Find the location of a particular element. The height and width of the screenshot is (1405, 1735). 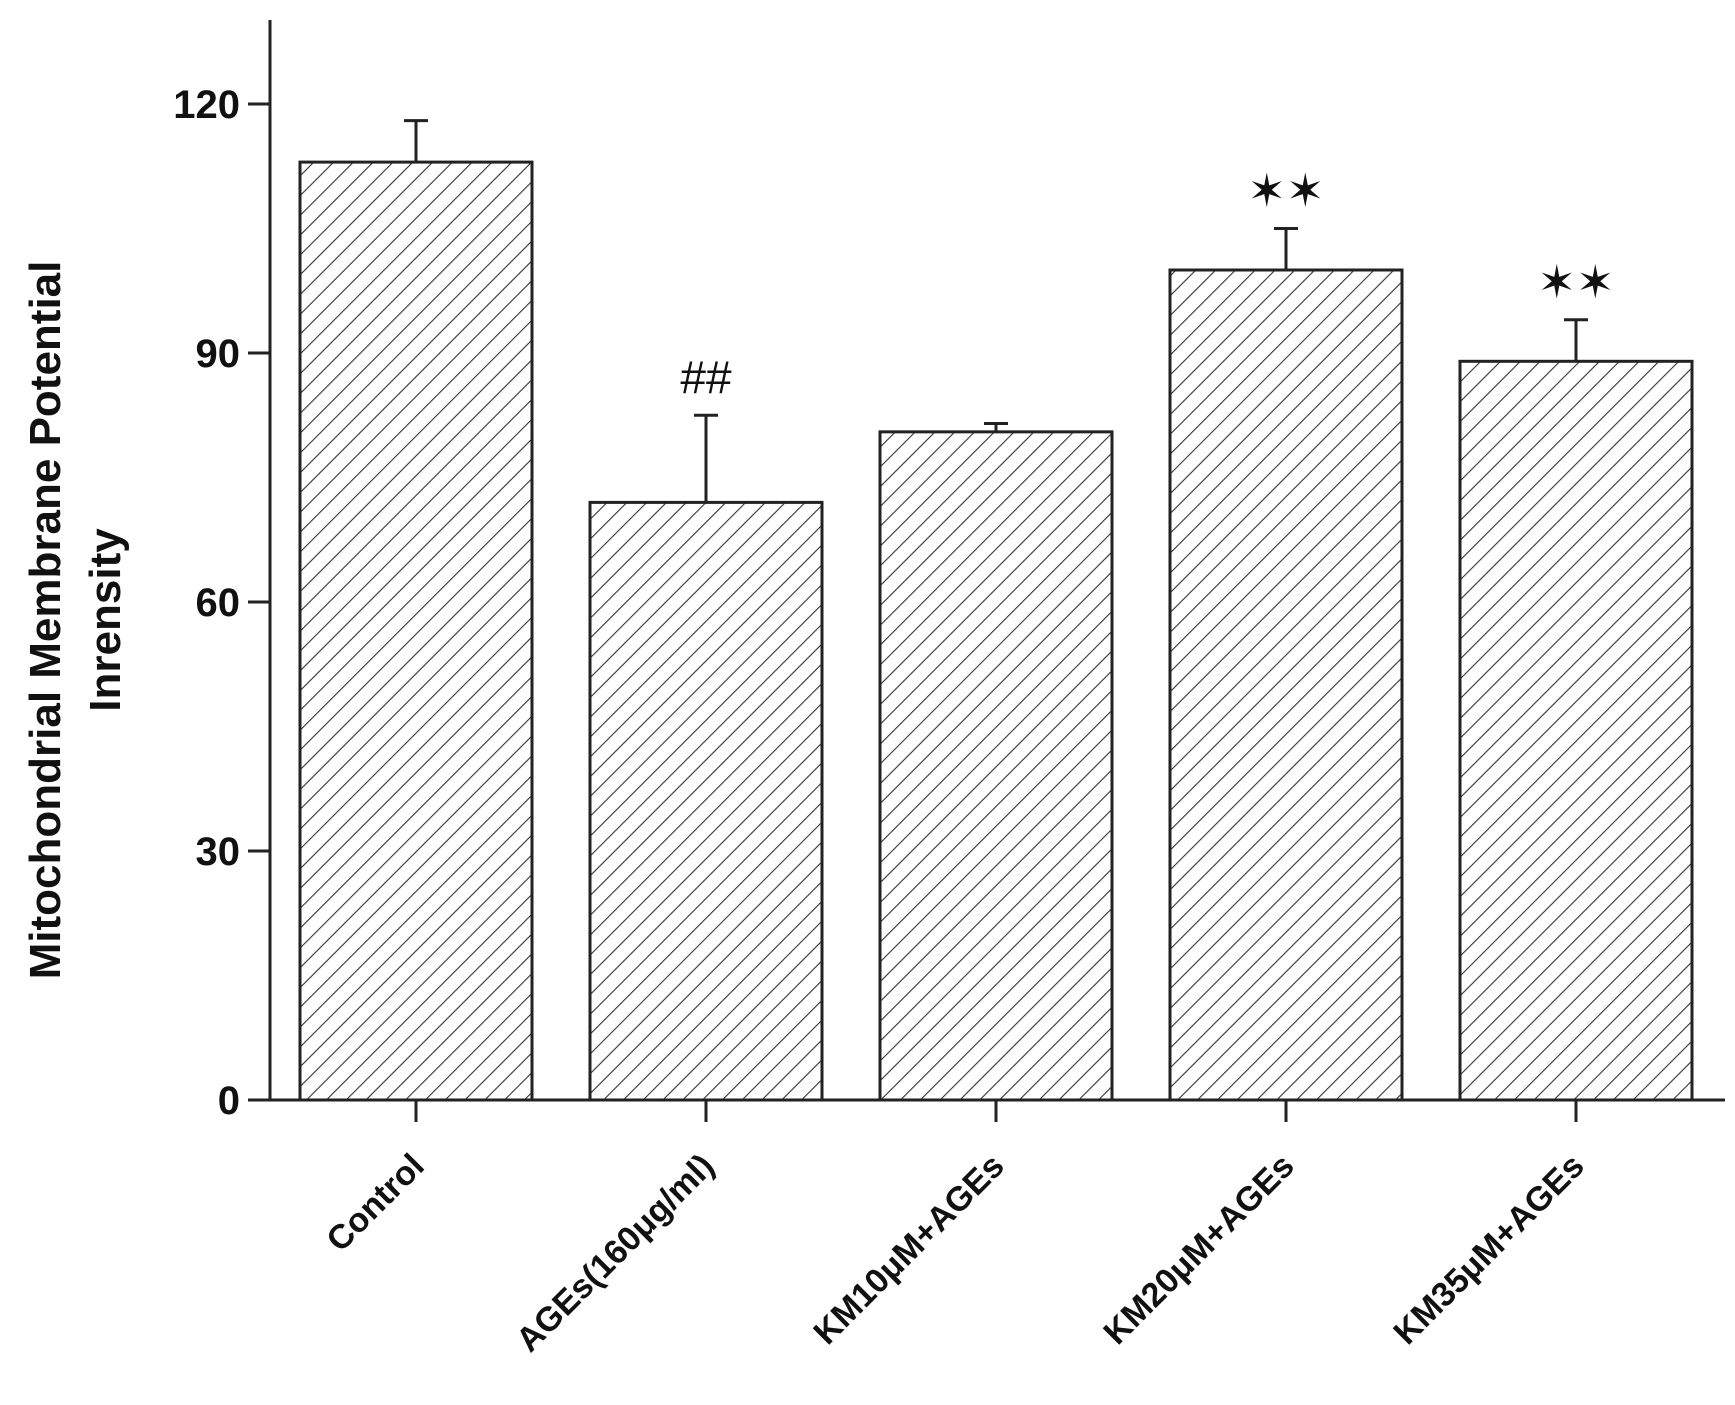

y-tick-label-3: 60 is located at coordinates (218, 603).